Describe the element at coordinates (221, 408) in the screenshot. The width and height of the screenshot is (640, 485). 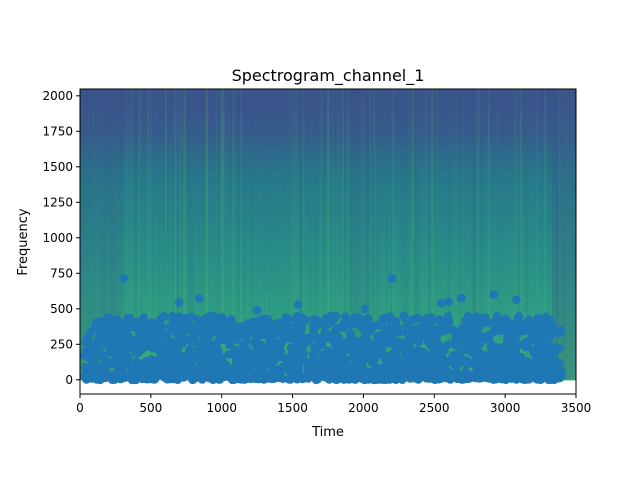
I see `x-tick-label: 1000` at that location.